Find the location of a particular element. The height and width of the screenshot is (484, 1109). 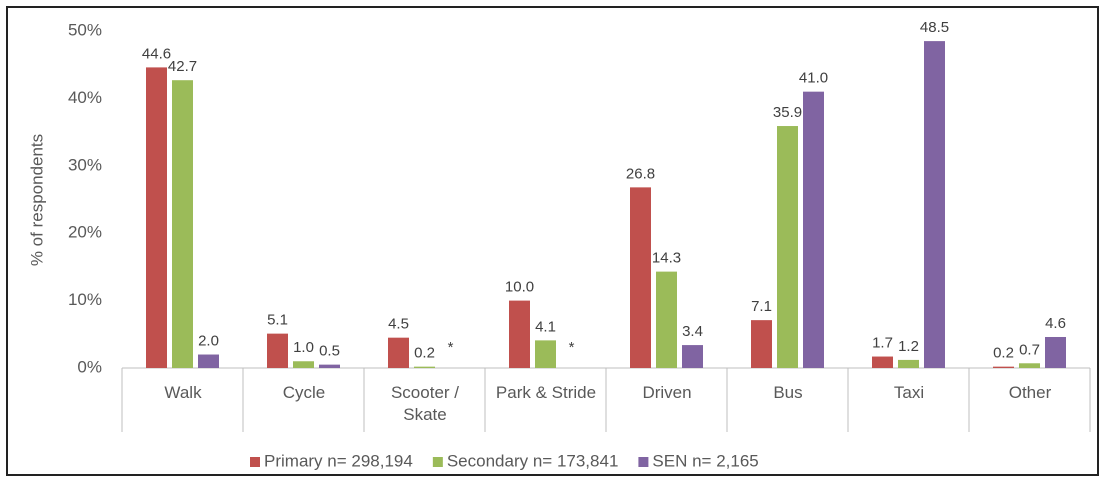

x-tick-label: Park & Stride is located at coordinates (546, 392).